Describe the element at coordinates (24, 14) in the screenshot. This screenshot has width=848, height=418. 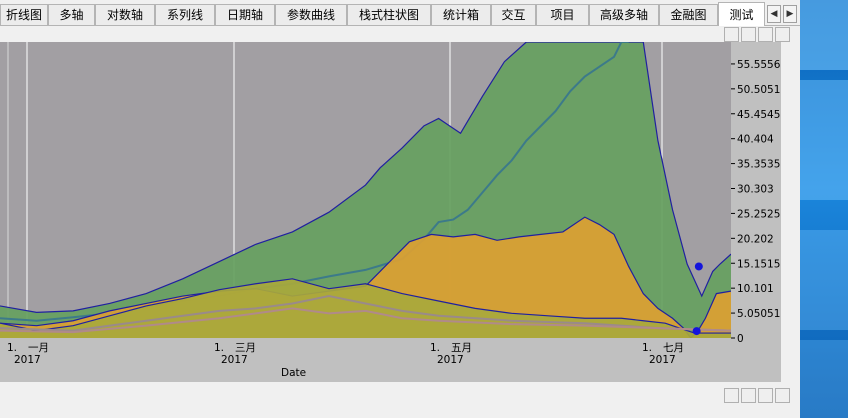
I see `tab-0: 折线图` at that location.